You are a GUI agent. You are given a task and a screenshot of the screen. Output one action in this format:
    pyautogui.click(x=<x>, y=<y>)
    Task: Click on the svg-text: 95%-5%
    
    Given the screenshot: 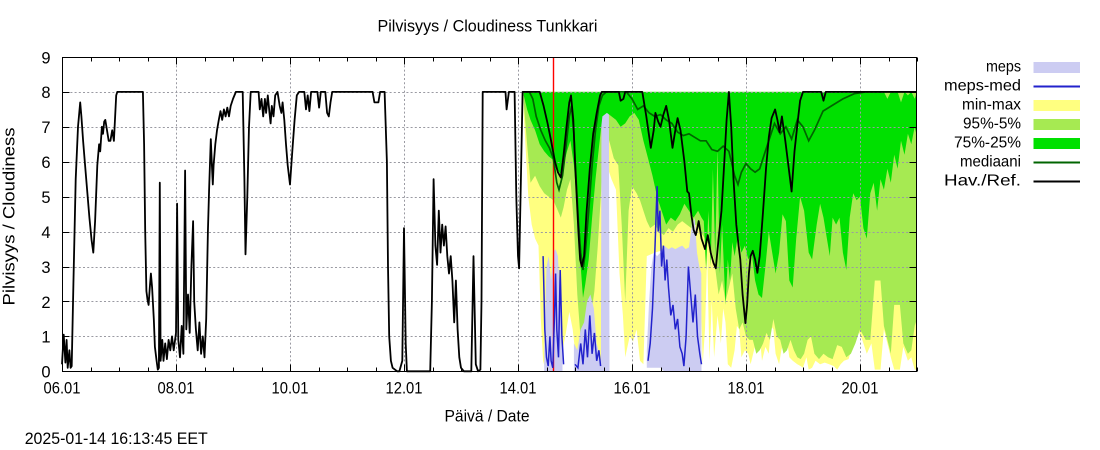 What is the action you would take?
    pyautogui.click(x=992, y=124)
    